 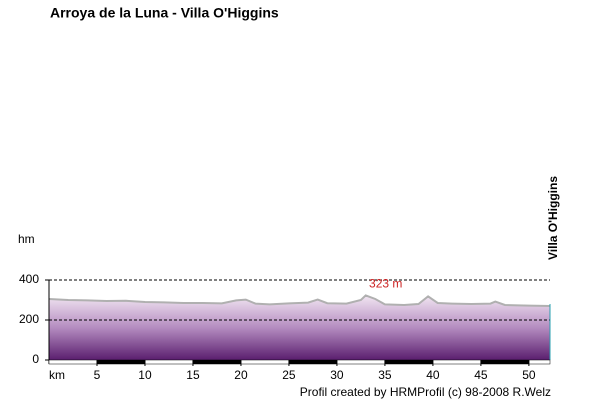 I want to click on x-tick-label: 30, so click(x=337, y=375).